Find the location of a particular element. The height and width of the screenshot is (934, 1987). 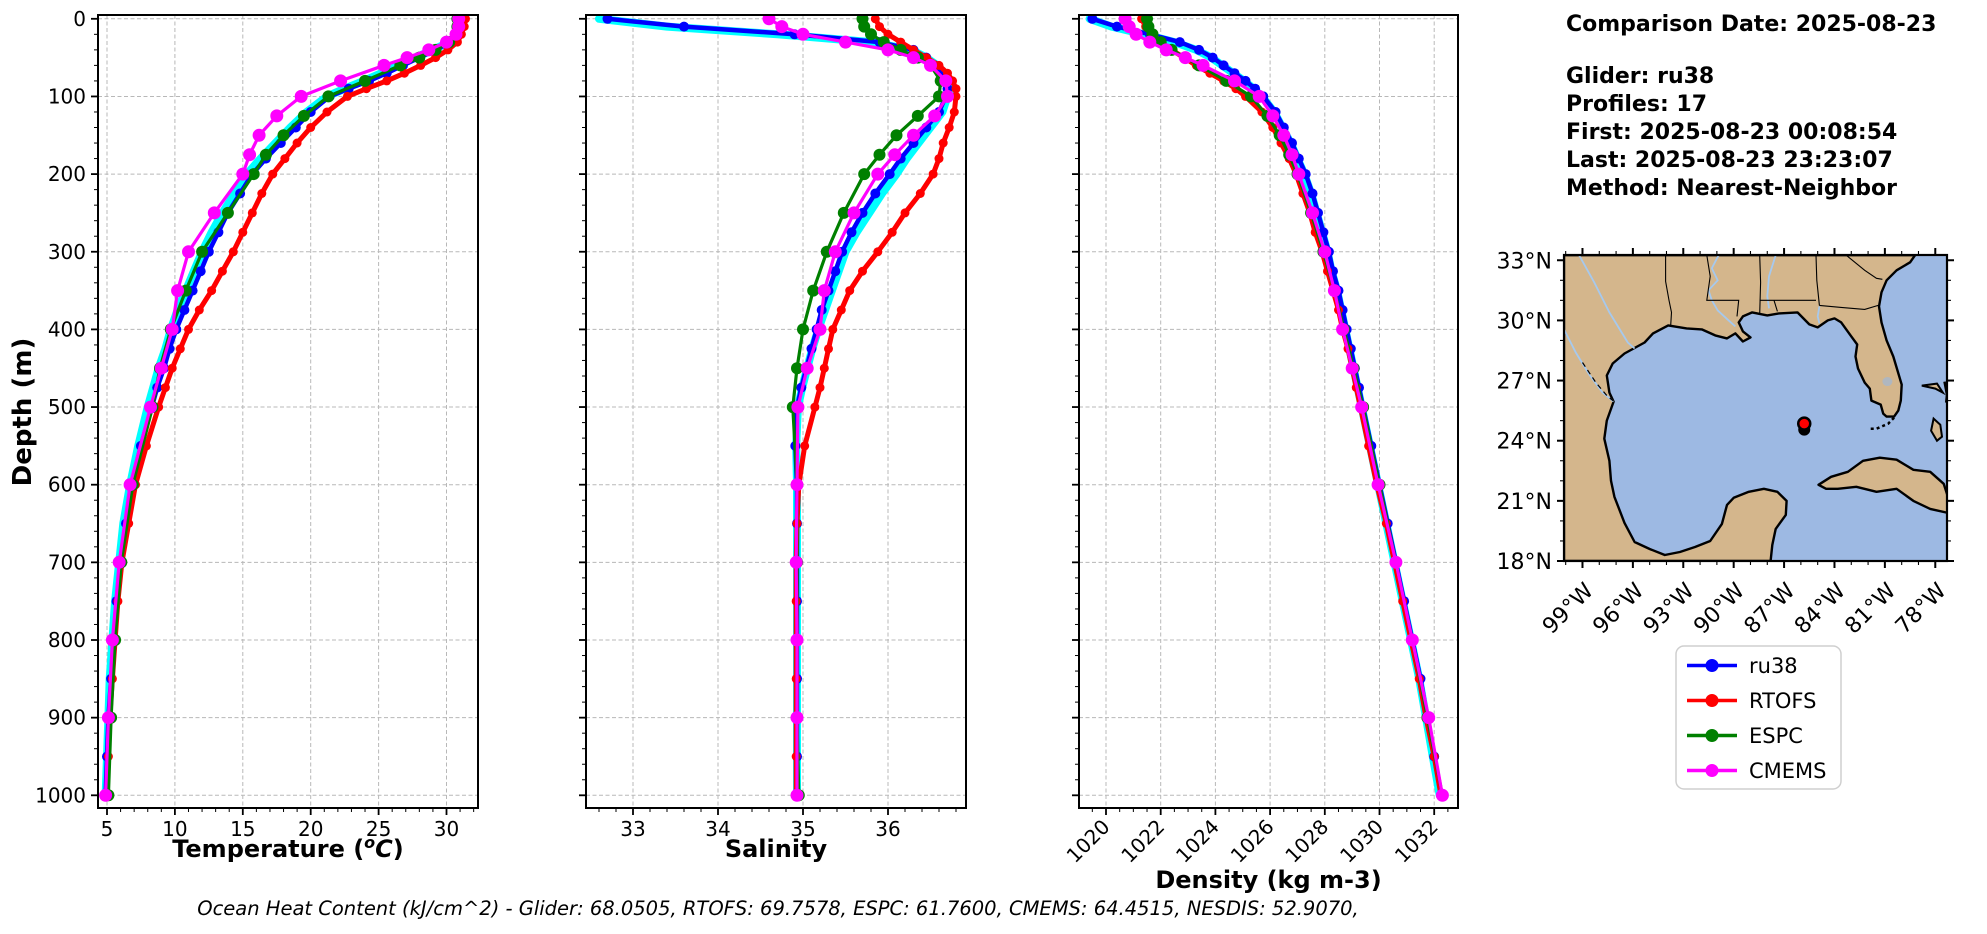

map-land-cuba is located at coordinates (1882, 485).